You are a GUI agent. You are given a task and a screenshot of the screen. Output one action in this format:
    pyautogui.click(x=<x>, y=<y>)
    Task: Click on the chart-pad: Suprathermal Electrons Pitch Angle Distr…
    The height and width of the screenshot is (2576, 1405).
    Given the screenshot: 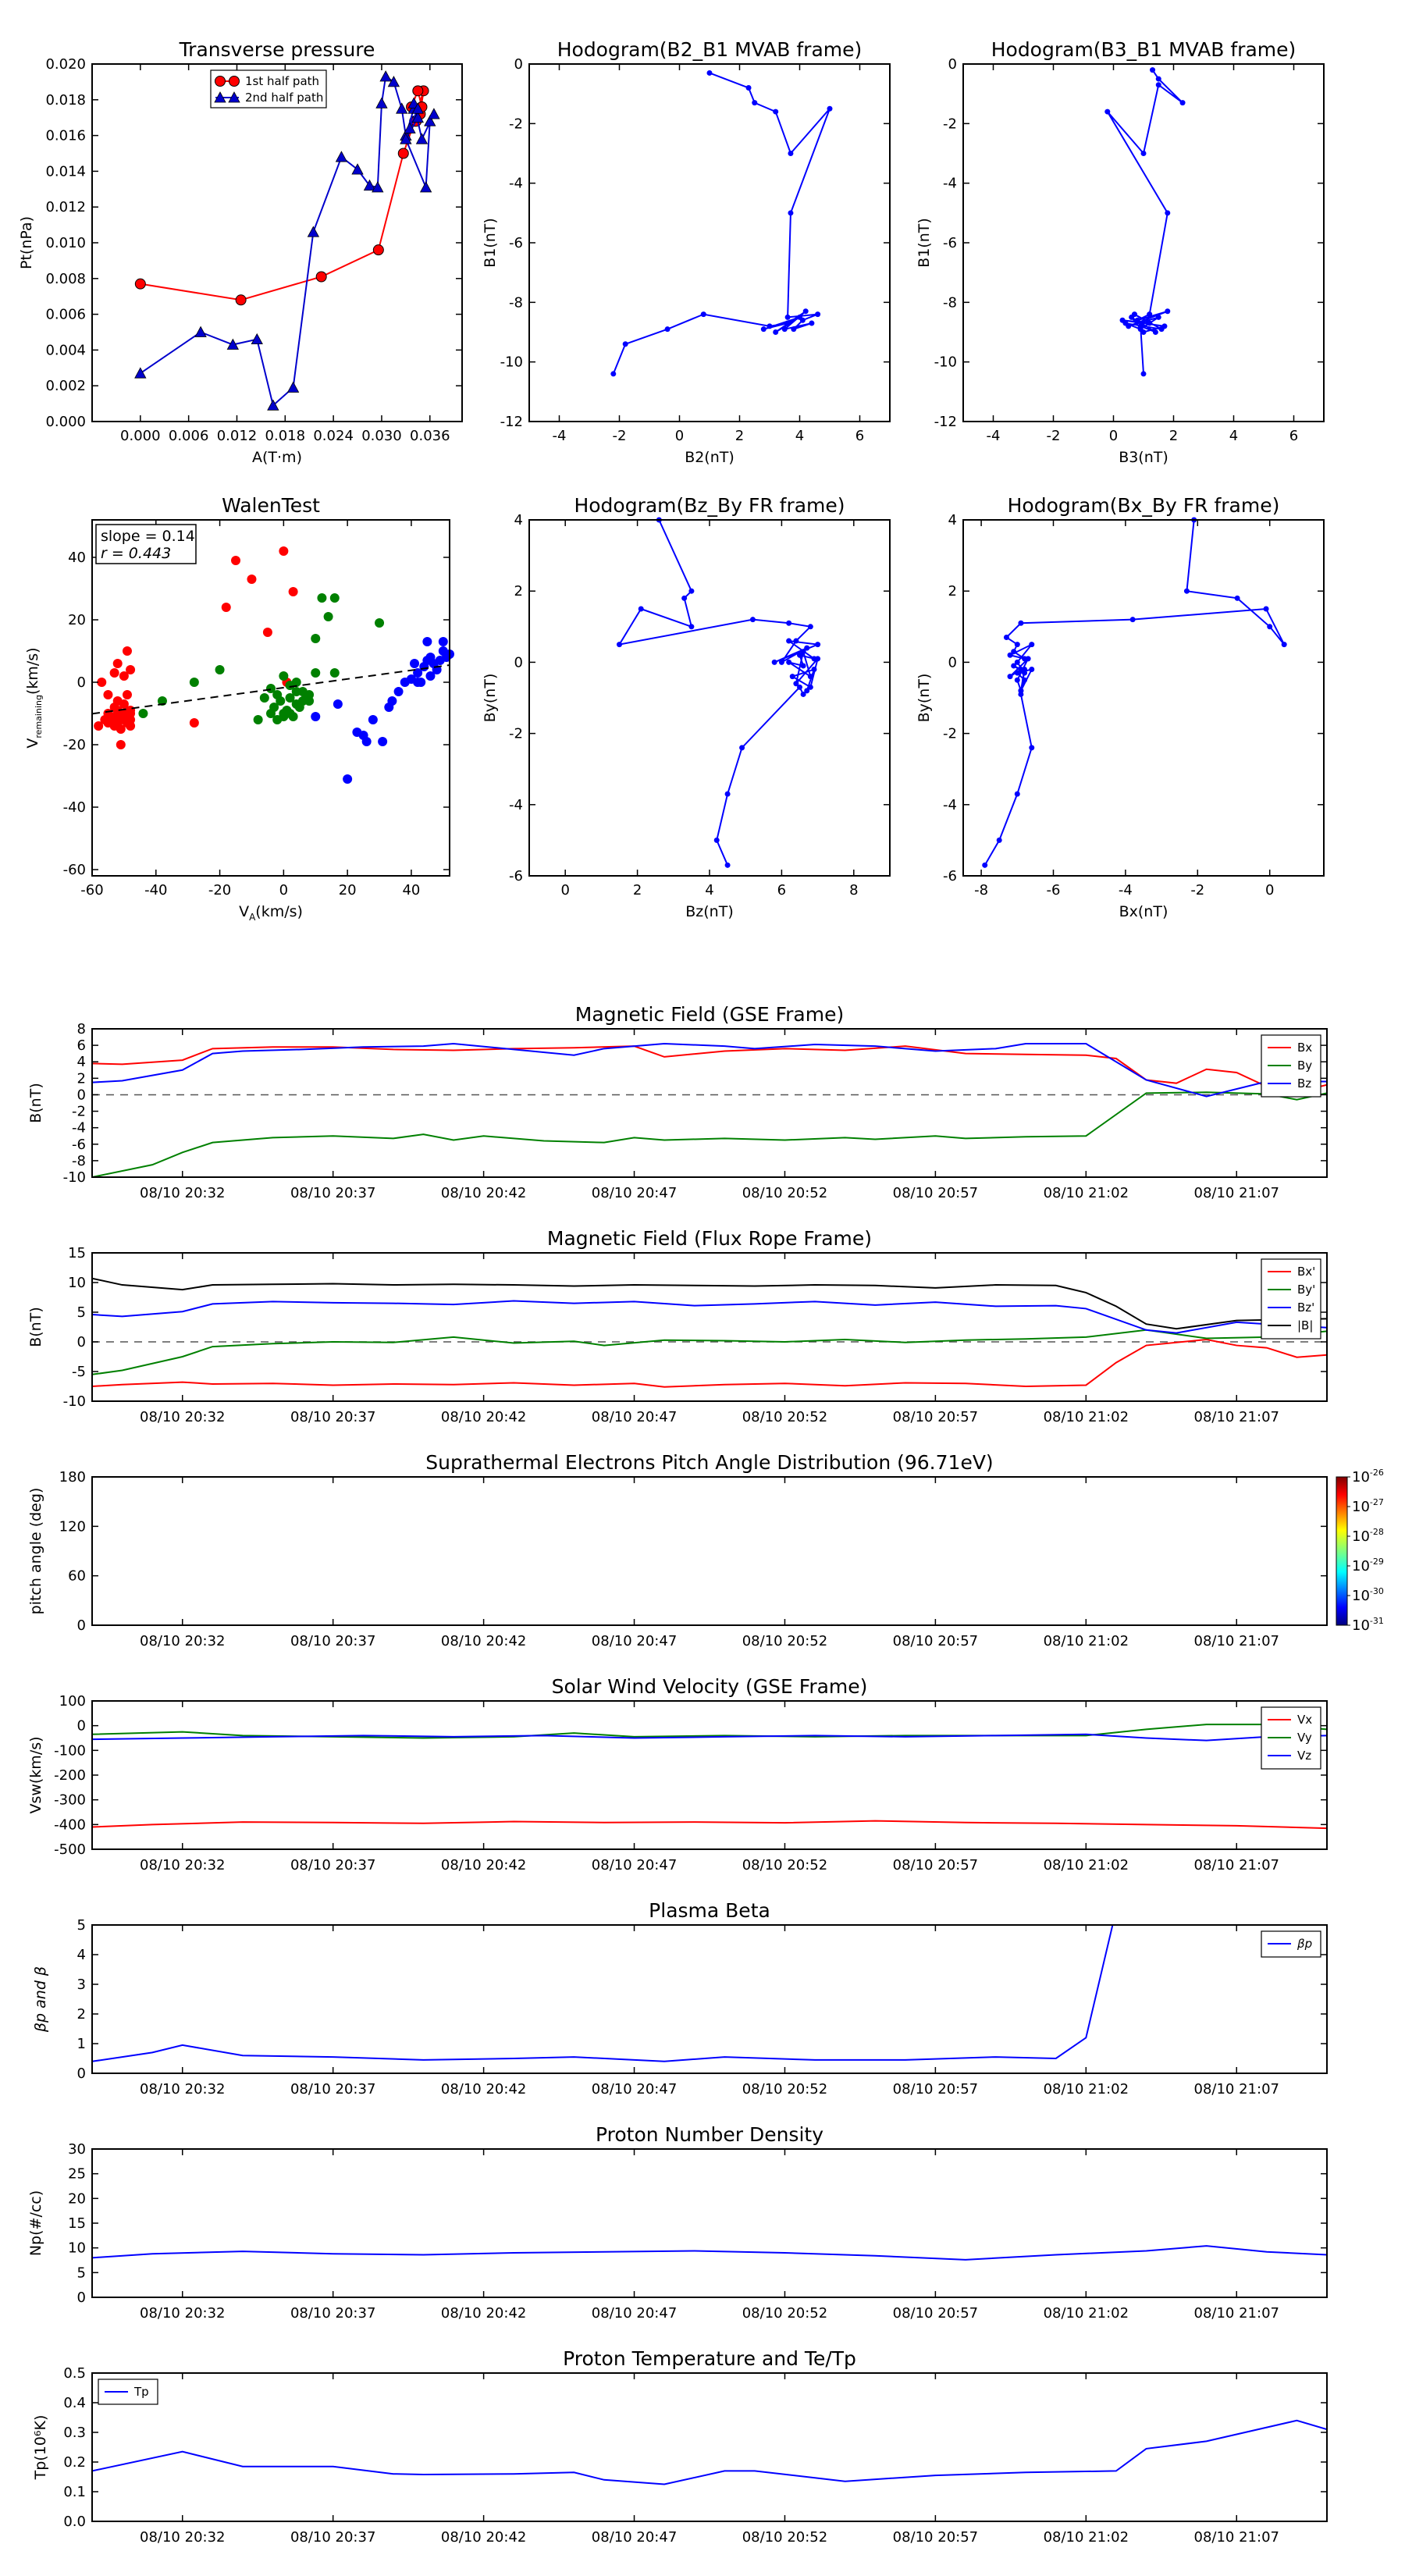 What is the action you would take?
    pyautogui.click(x=706, y=1550)
    